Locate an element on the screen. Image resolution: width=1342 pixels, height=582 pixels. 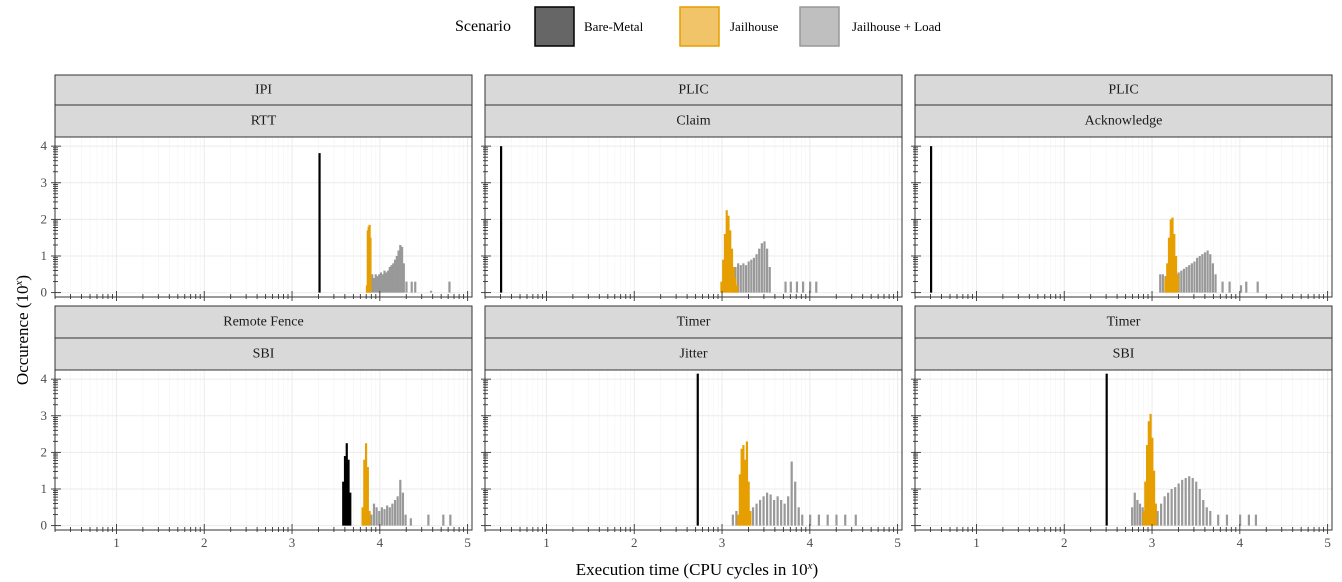
strip-top-label: PLIC is located at coordinates (1123, 90).